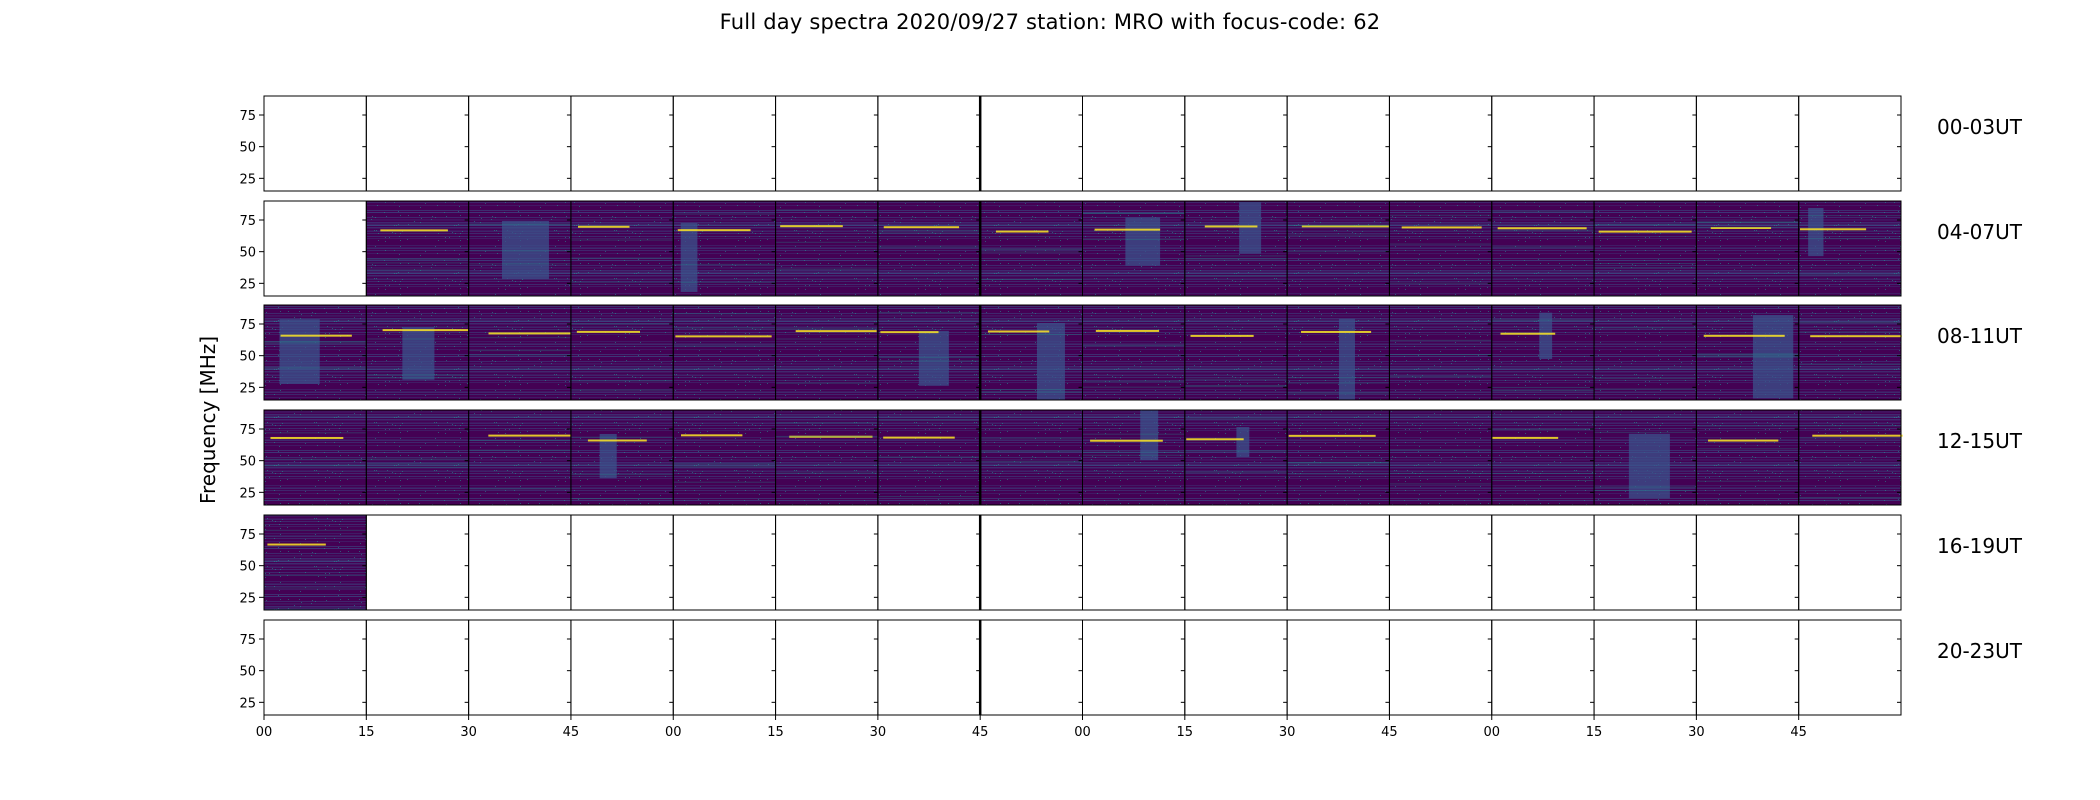 The height and width of the screenshot is (800, 2100). Describe the element at coordinates (1031, 727) in the screenshot. I see `x-axis: 00 15 30 45 00 15 30 45 00 15 30 45 00 15 30 45` at that location.